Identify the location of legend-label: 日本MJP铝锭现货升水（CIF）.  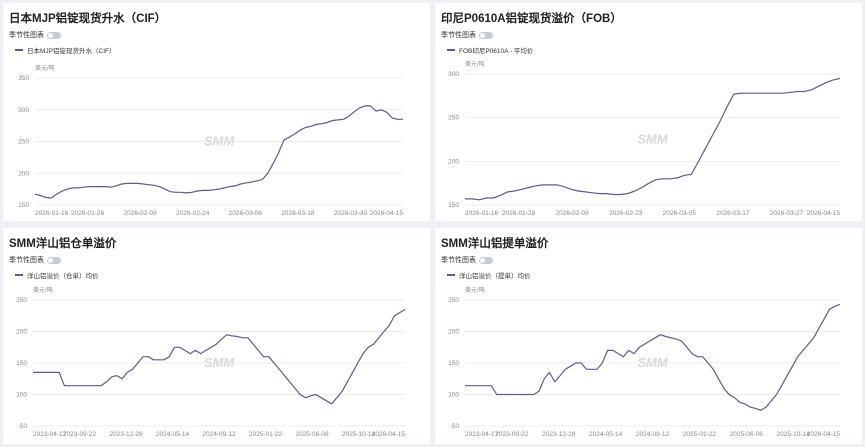
(71, 51).